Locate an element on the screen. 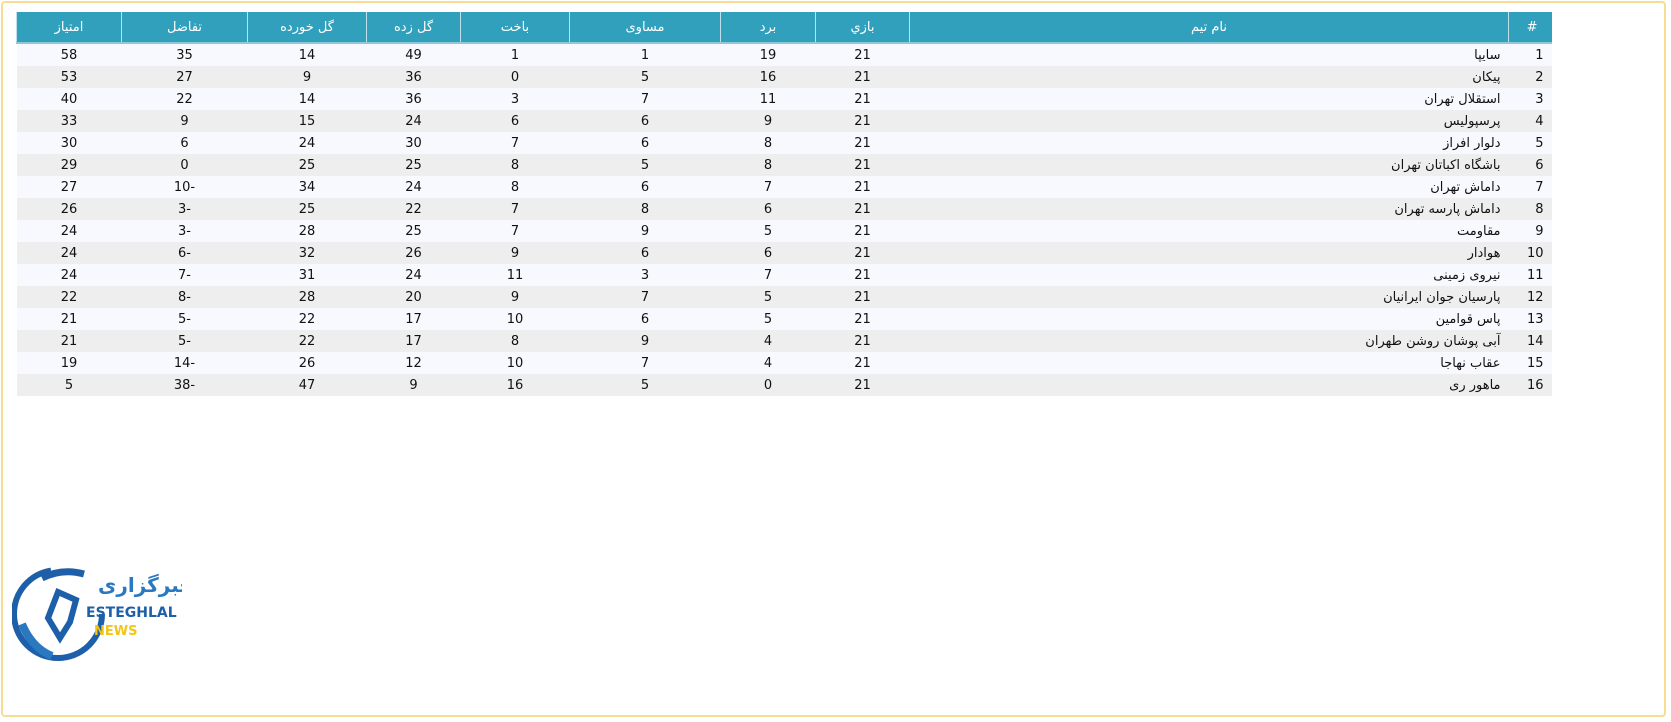 The height and width of the screenshot is (722, 1671). table-row: 8 داماش پارسه تهران 21 6 8 7 22 25 -3 26 is located at coordinates (784, 209).